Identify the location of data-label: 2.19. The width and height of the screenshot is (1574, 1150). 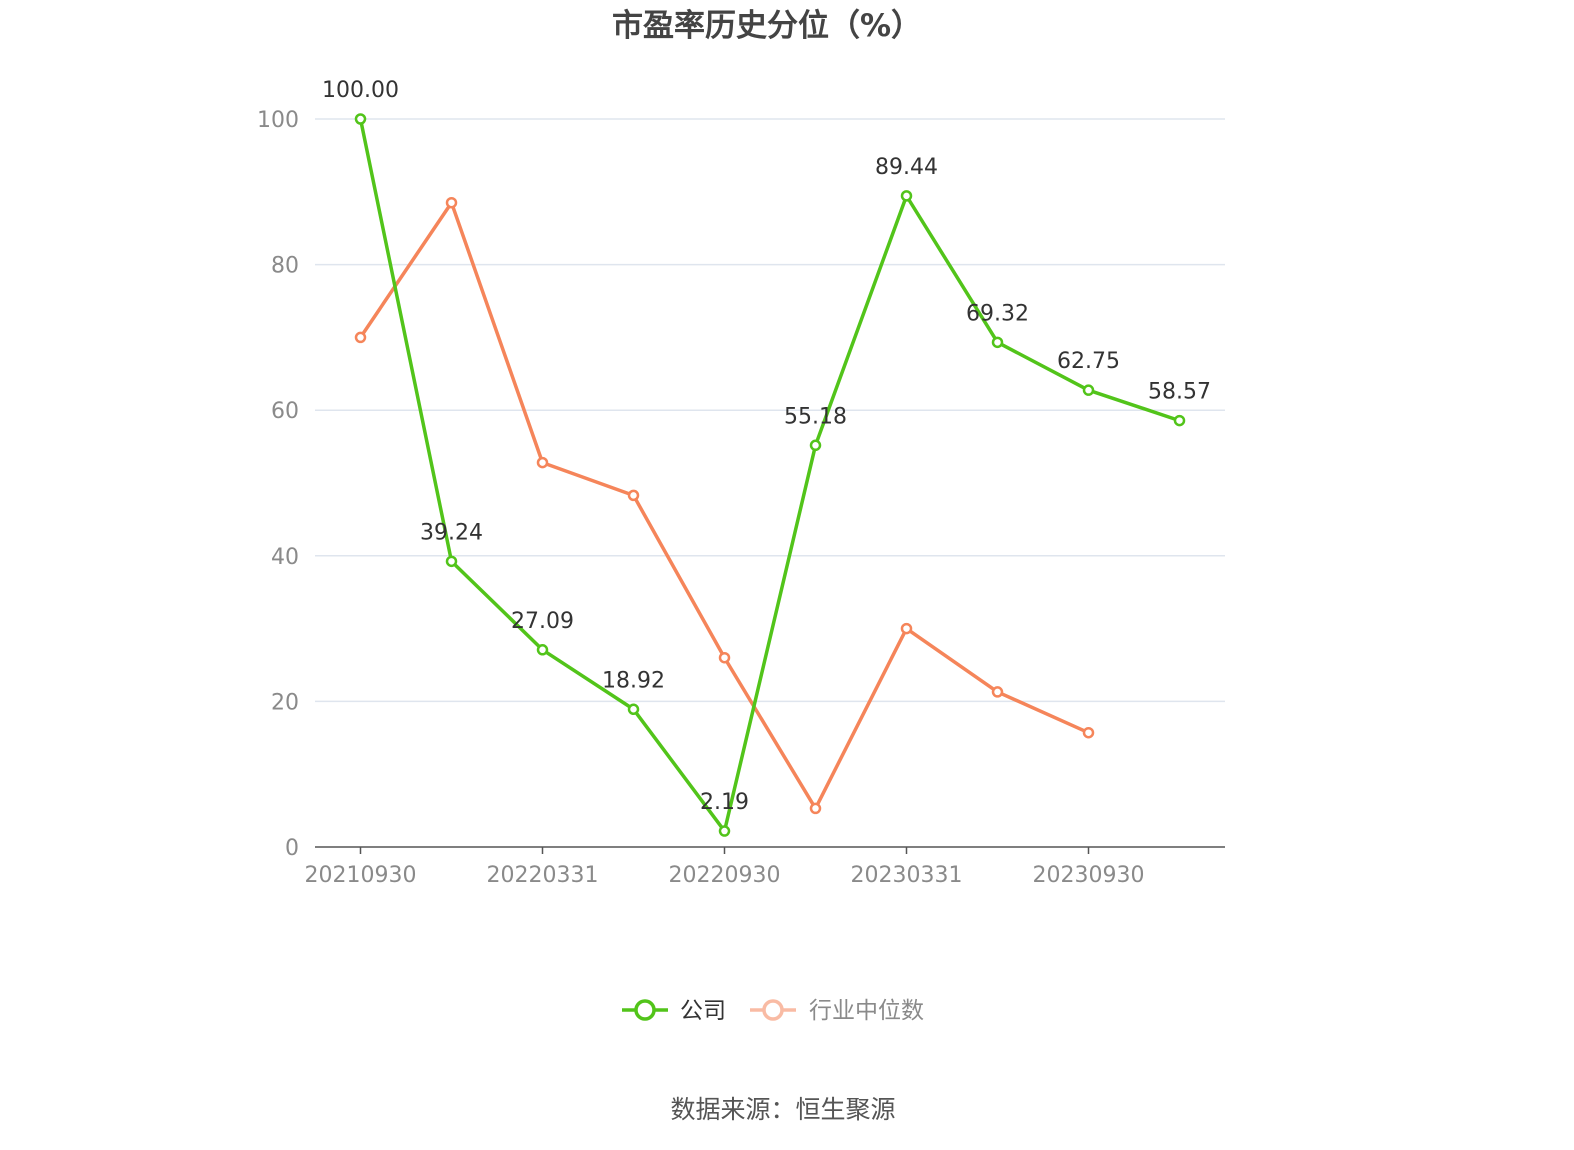
(724, 802).